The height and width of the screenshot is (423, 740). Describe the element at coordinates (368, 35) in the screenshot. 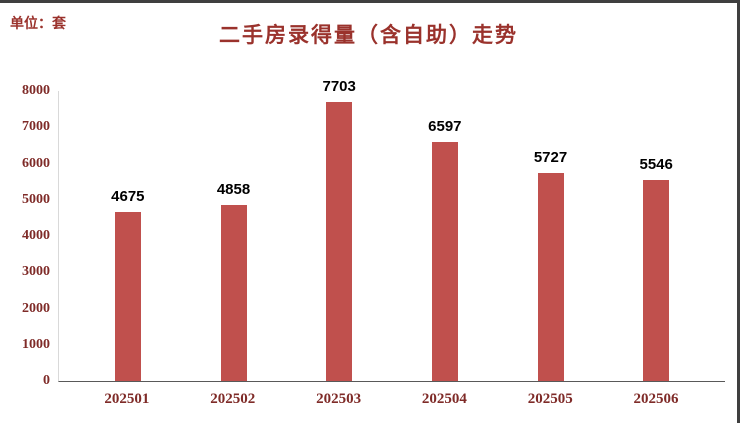

I see `chart-title: 二手房录得量（含自助）走势` at that location.